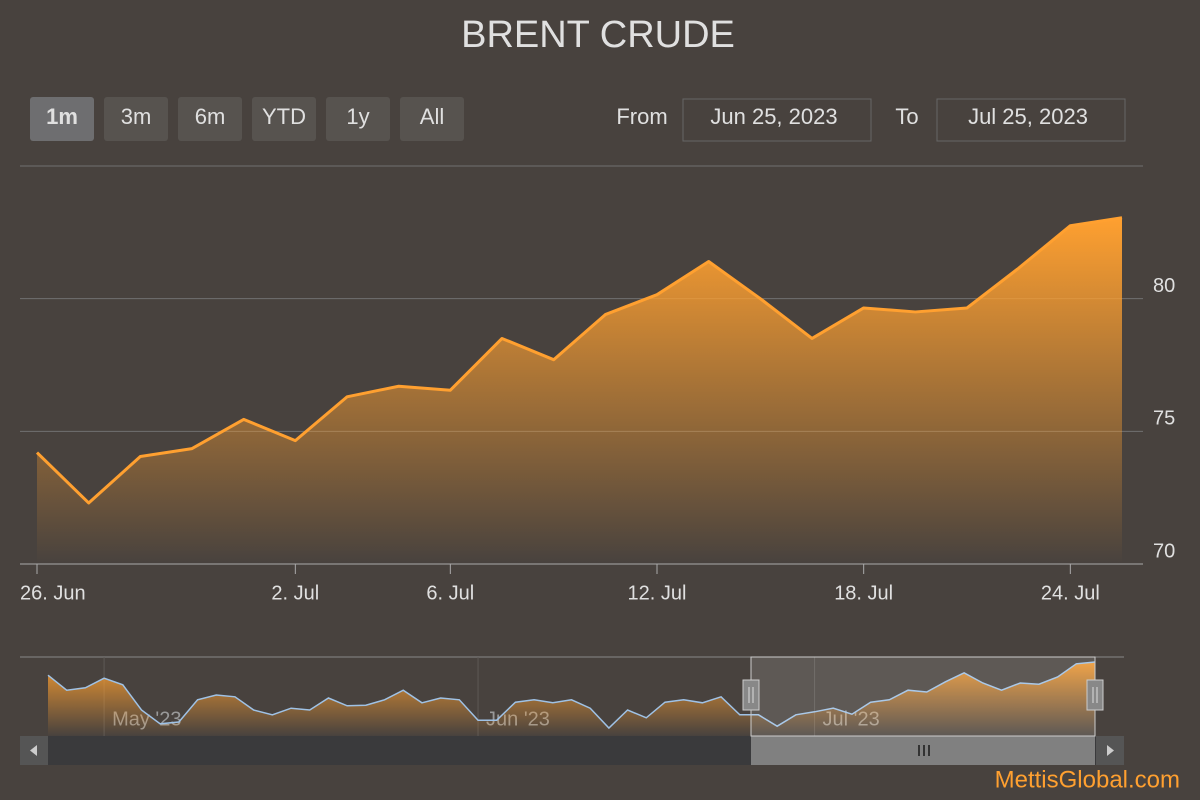 Image resolution: width=1200 pixels, height=800 pixels. Describe the element at coordinates (1087, 779) in the screenshot. I see `credit: MettisGlobal.com` at that location.